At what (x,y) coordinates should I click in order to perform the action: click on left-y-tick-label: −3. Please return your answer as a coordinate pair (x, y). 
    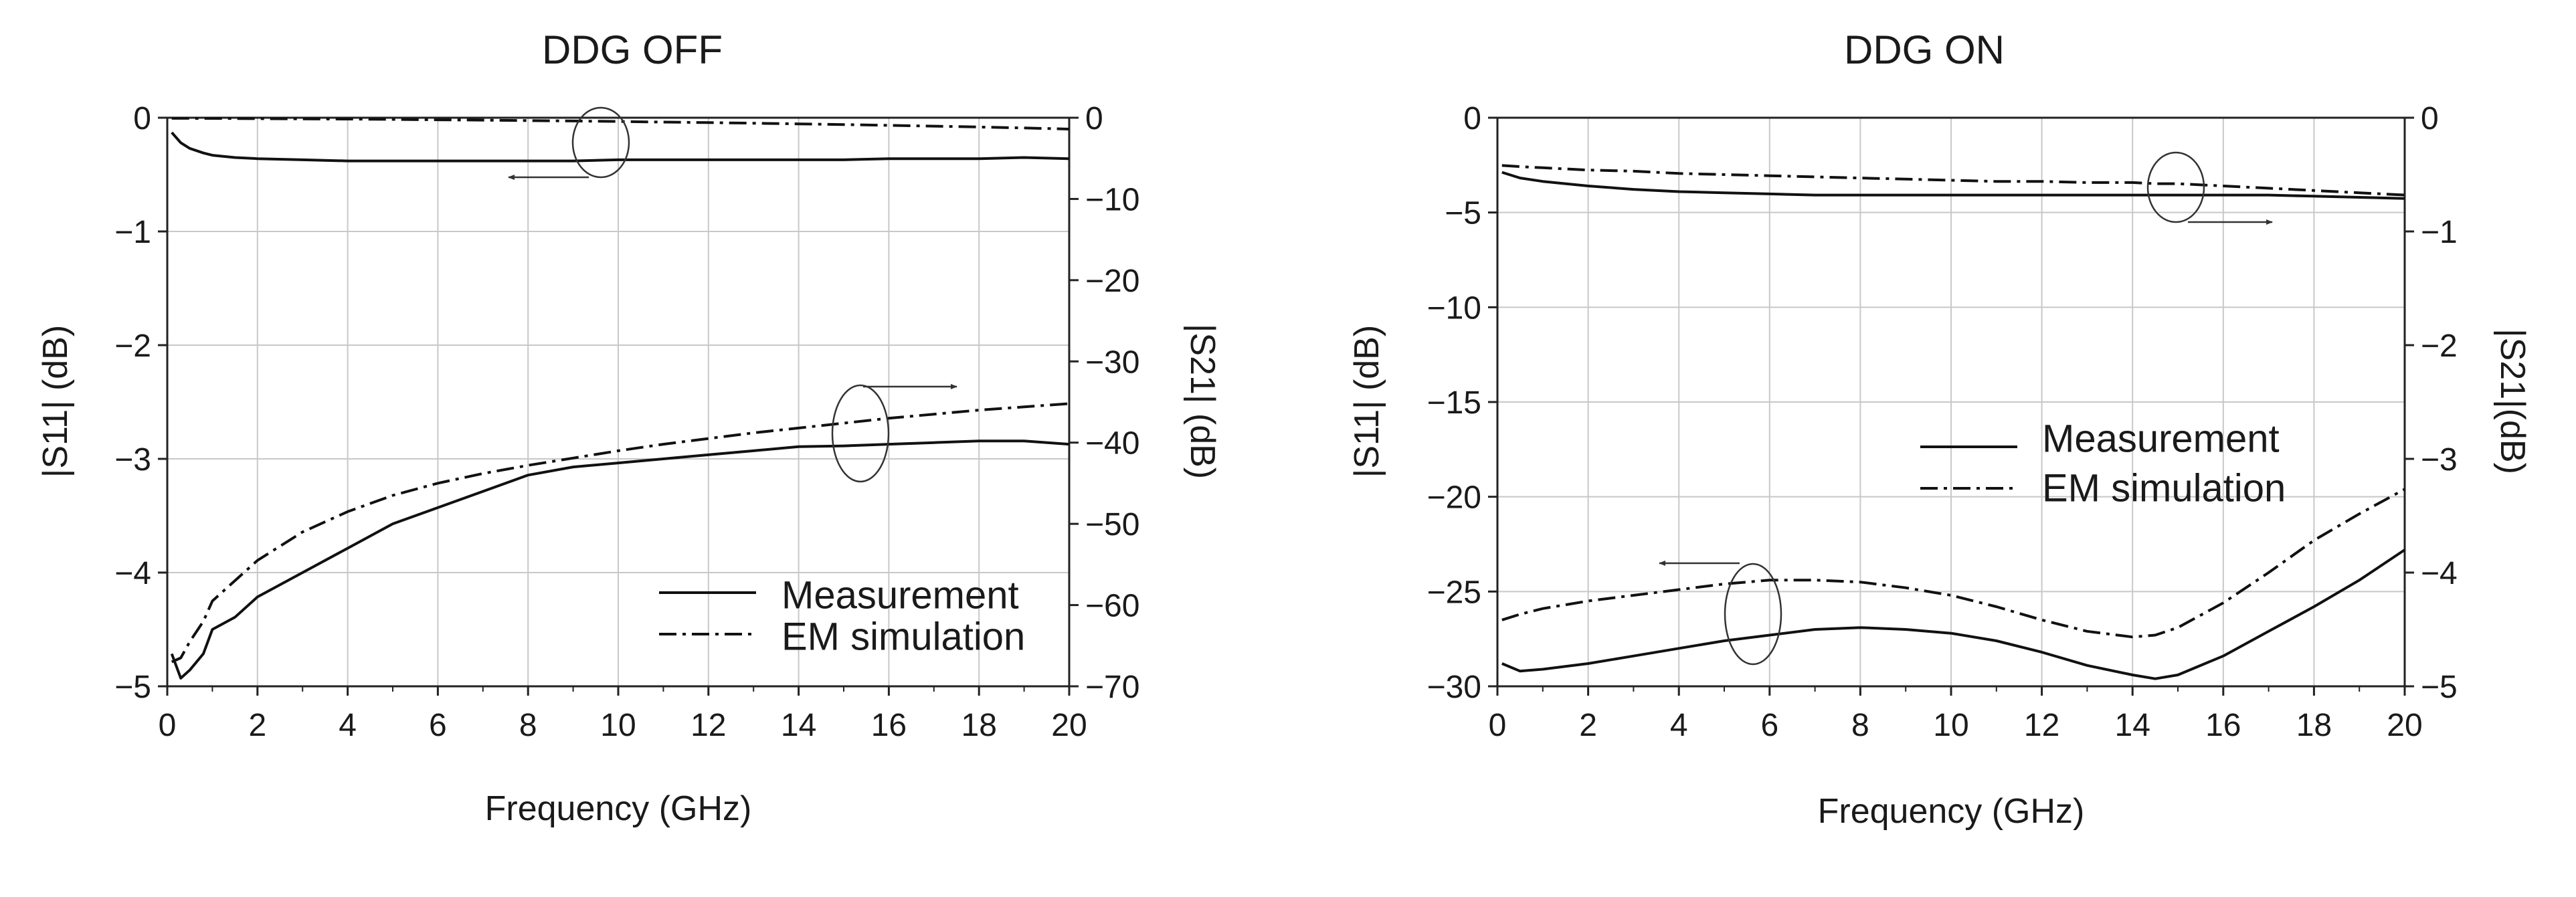
    Looking at the image, I should click on (132, 460).